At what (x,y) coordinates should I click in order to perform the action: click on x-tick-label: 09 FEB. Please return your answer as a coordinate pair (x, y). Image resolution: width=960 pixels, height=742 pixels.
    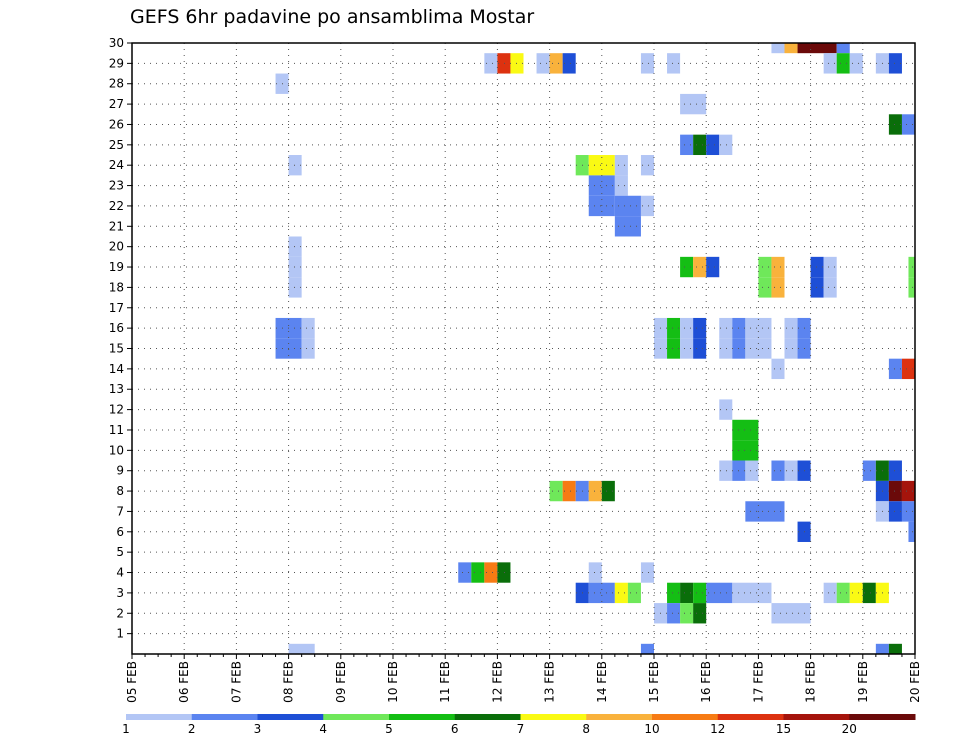
    Looking at the image, I should click on (341, 682).